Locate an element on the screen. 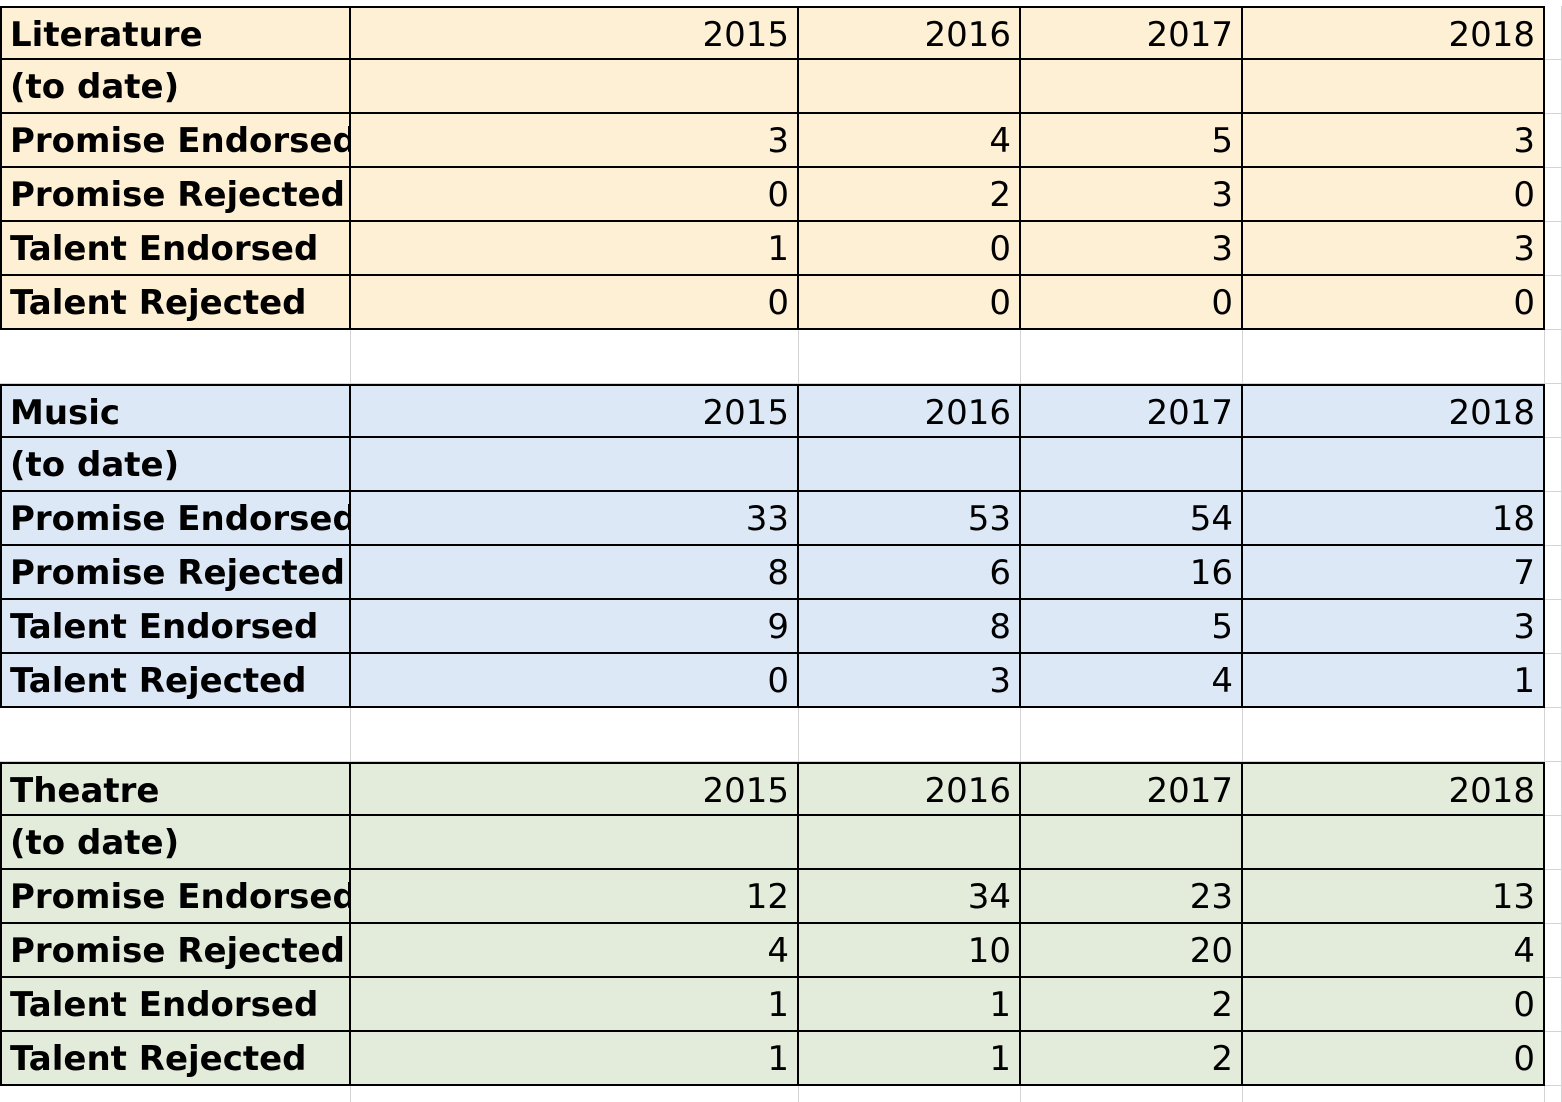  value-cell: 23 is located at coordinates (1132, 897).